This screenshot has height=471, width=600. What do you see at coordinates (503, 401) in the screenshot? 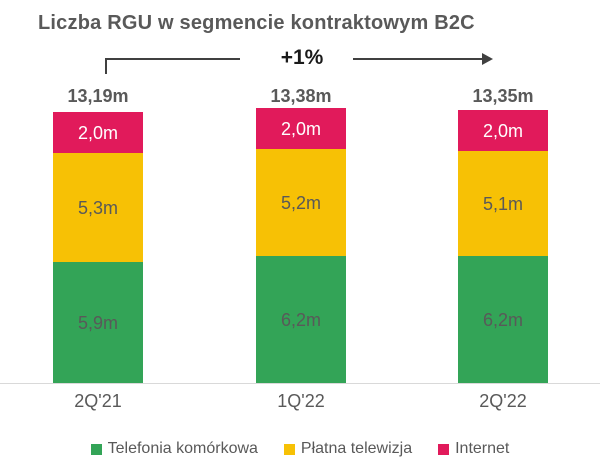
I see `x-axis-label: 2Q'22` at bounding box center [503, 401].